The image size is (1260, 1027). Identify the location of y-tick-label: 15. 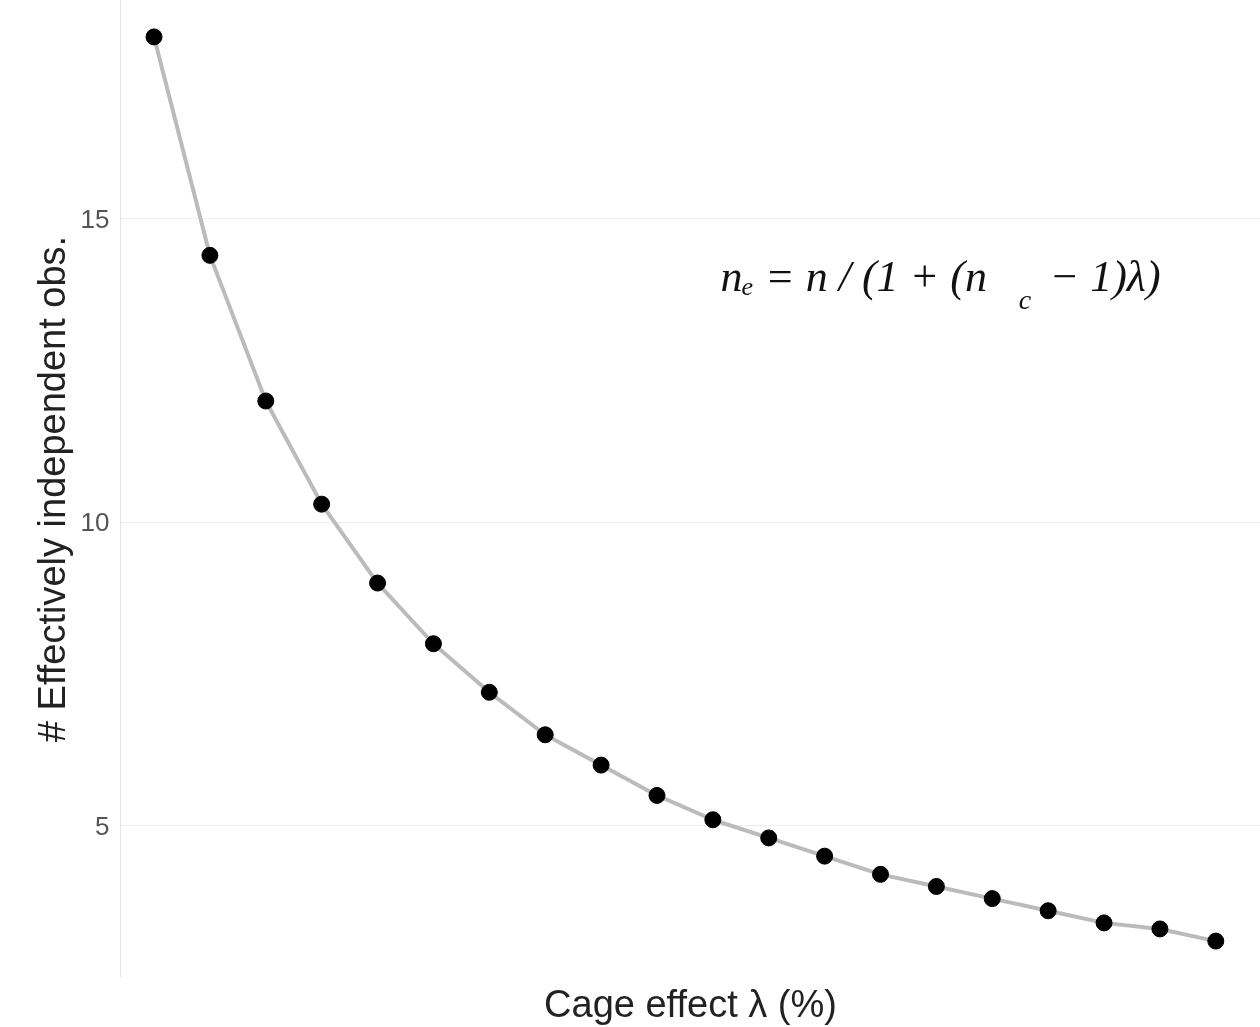
(95, 218).